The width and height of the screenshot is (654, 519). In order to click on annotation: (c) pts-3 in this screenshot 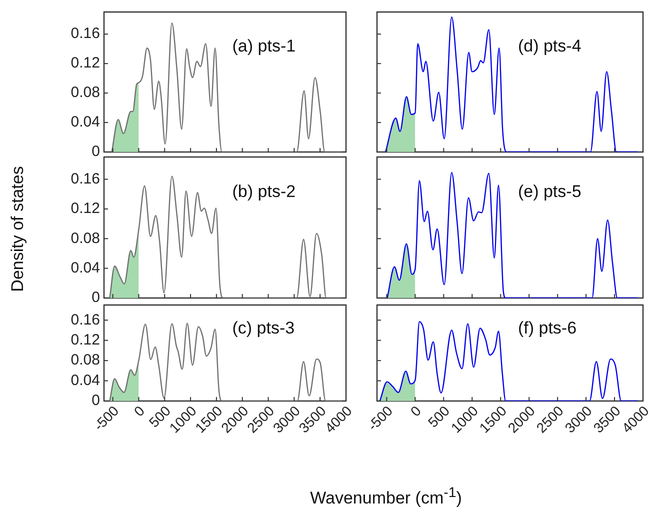, I will do `click(263, 328)`.